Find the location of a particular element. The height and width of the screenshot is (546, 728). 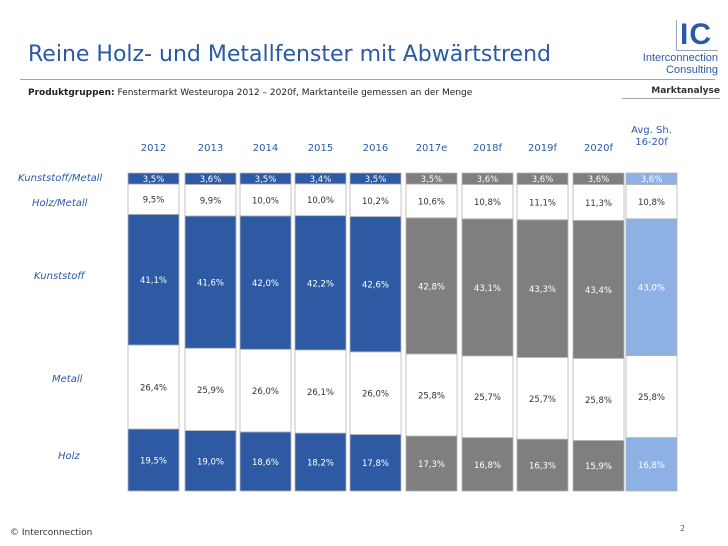

data-label-6-1: 25,7% is located at coordinates (487, 398).